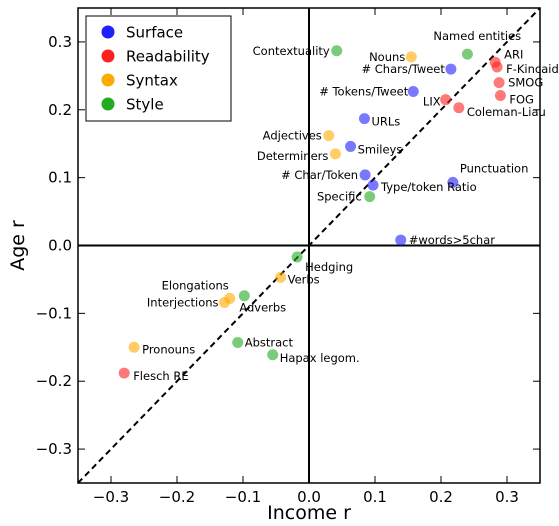 The width and height of the screenshot is (559, 526). I want to click on point-nouns, so click(411, 57).